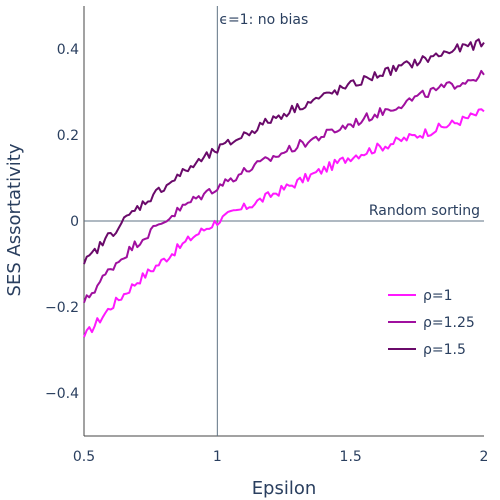  Describe the element at coordinates (62, 222) in the screenshot. I see `y-axis-ticks: −0.4 −0.2 0 0.2 0.4` at that location.